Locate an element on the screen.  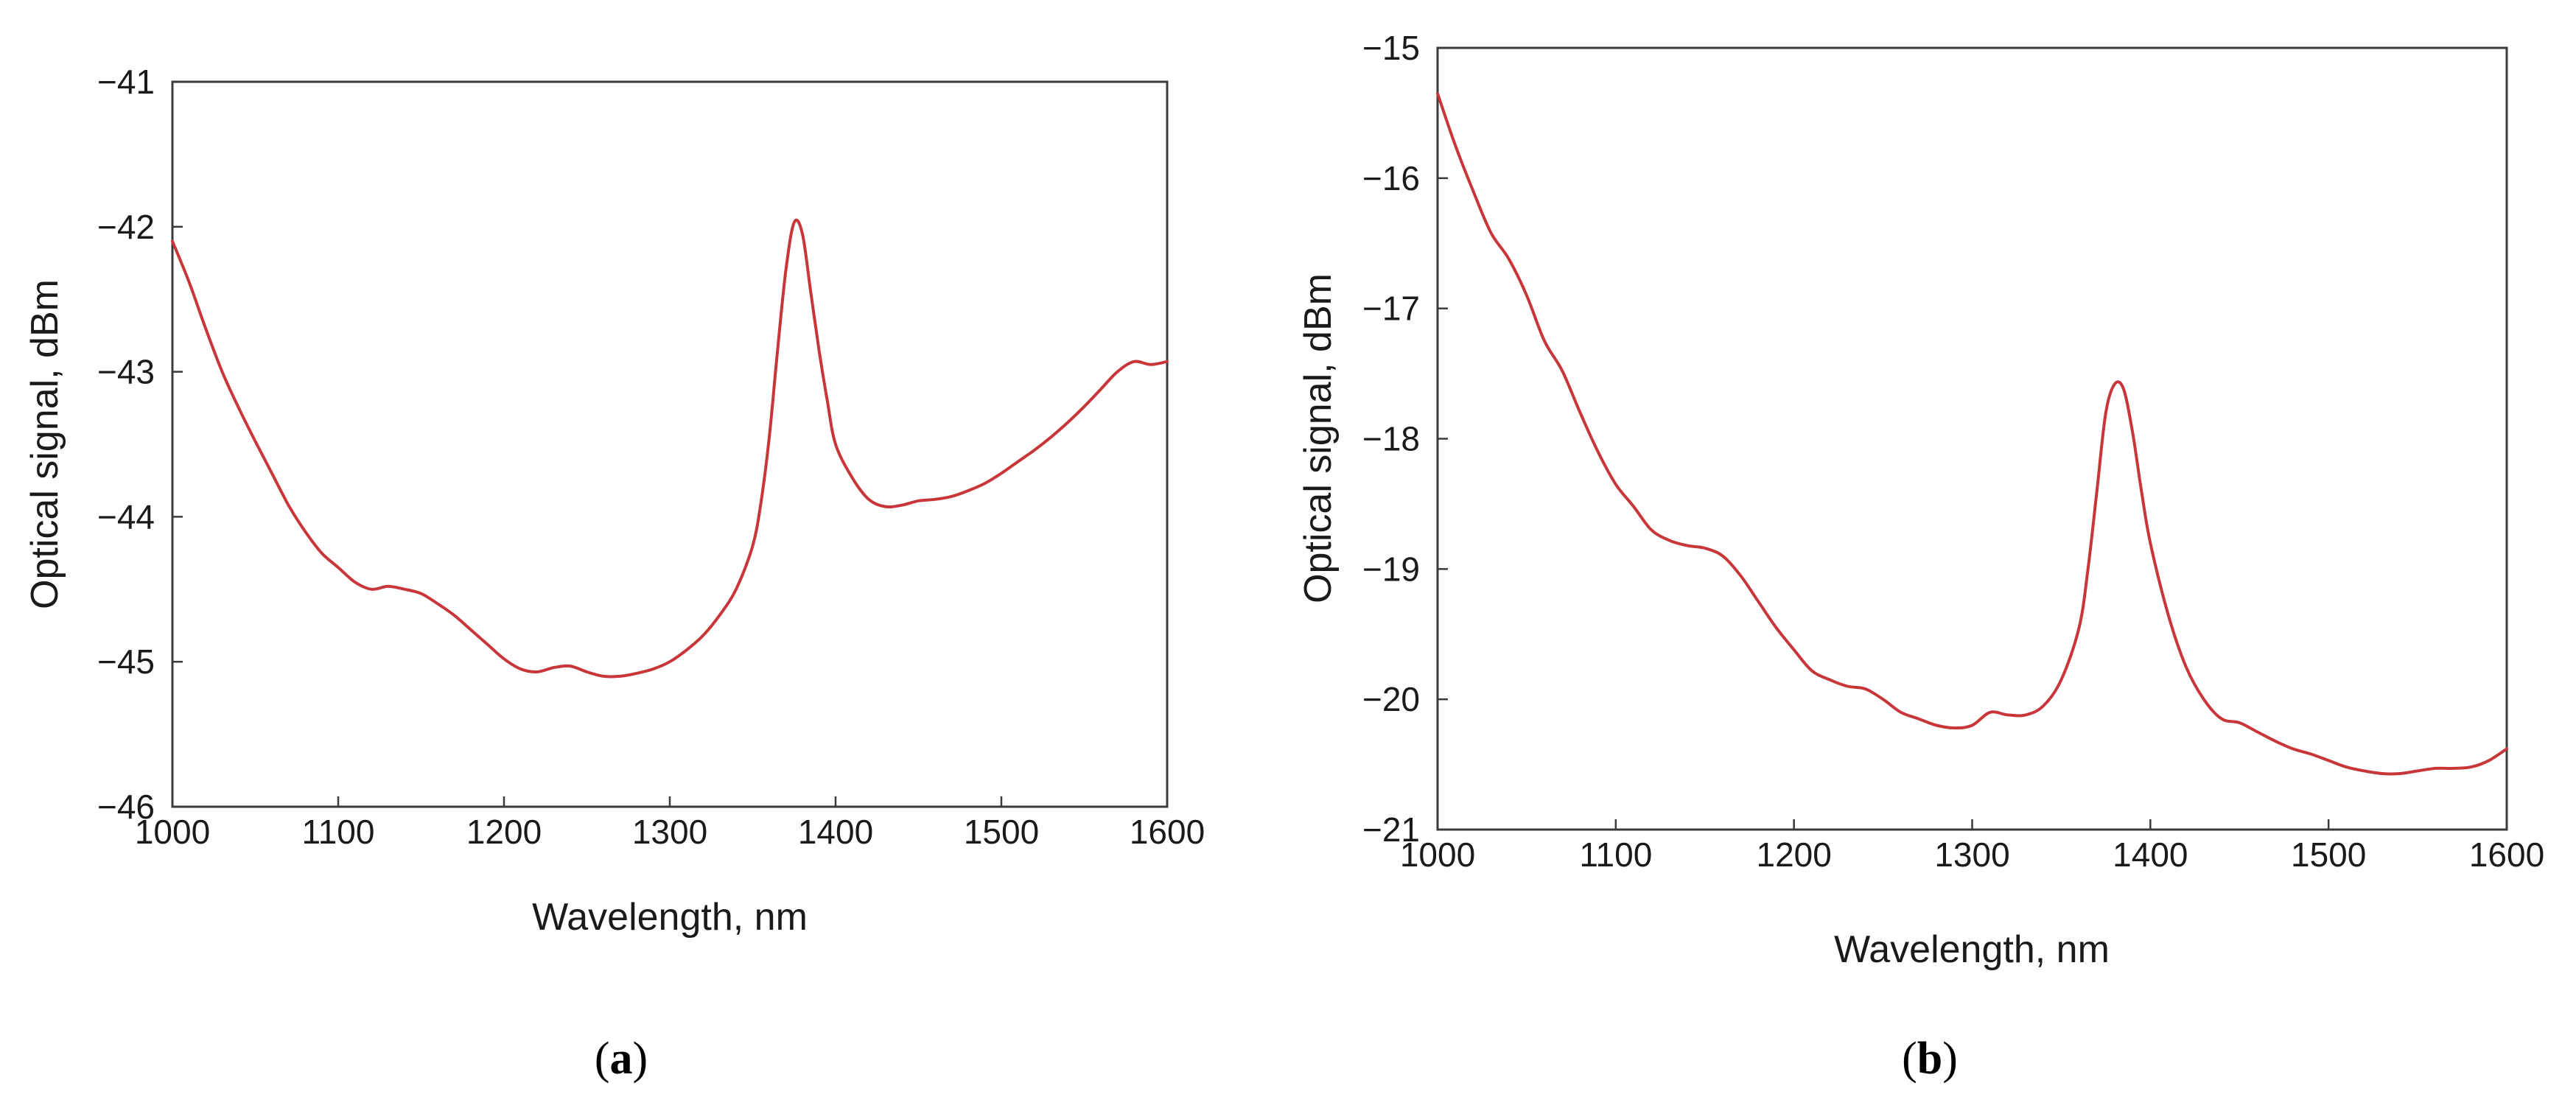
panel-a-y-tick-label: −44 is located at coordinates (126, 516).